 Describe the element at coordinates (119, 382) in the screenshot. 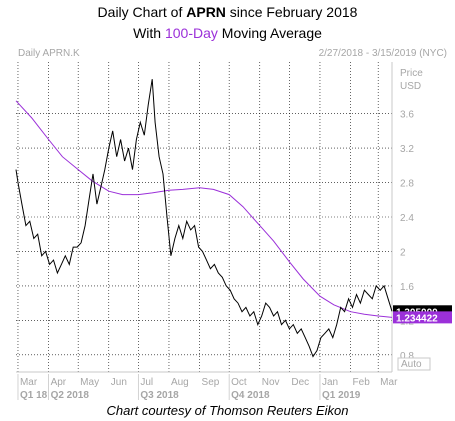

I see `x-tick-label: Jun` at that location.